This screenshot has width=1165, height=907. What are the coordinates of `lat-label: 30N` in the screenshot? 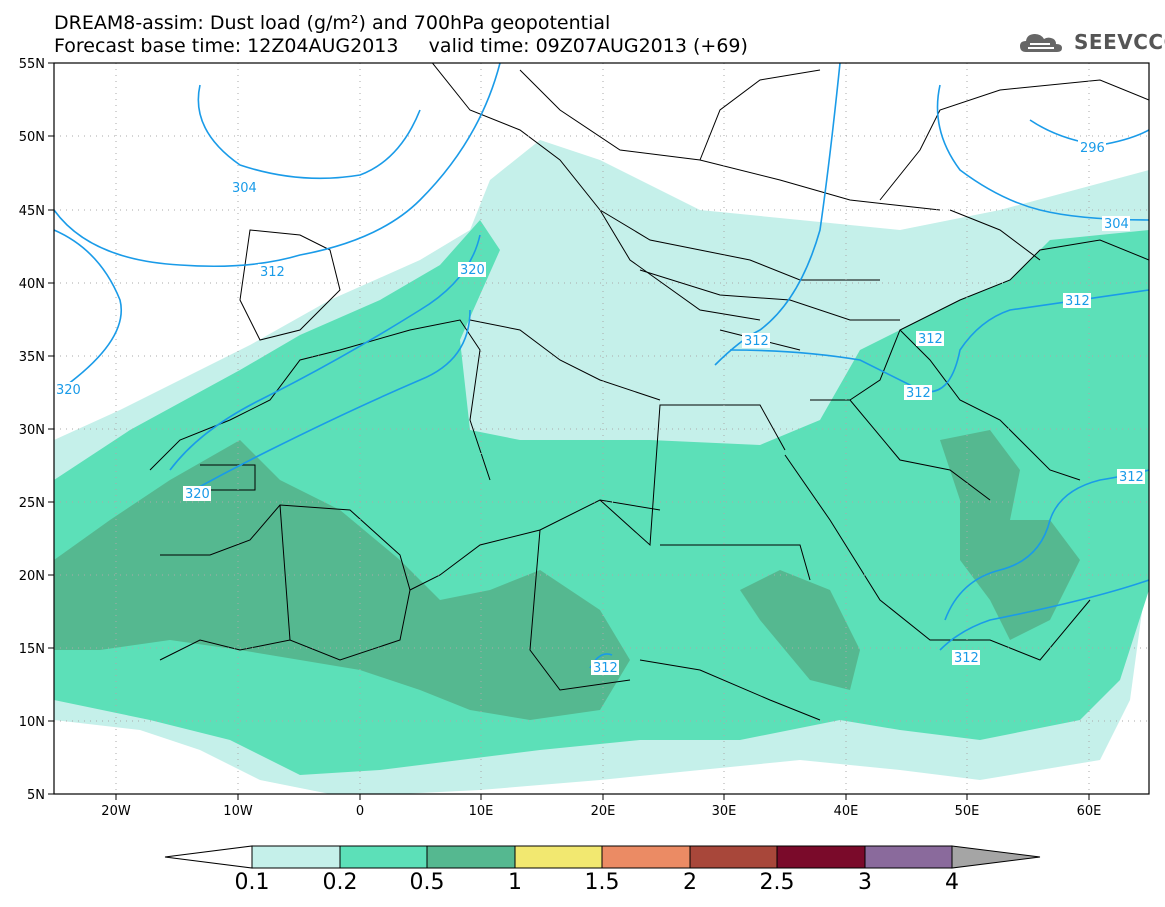 It's located at (32, 430).